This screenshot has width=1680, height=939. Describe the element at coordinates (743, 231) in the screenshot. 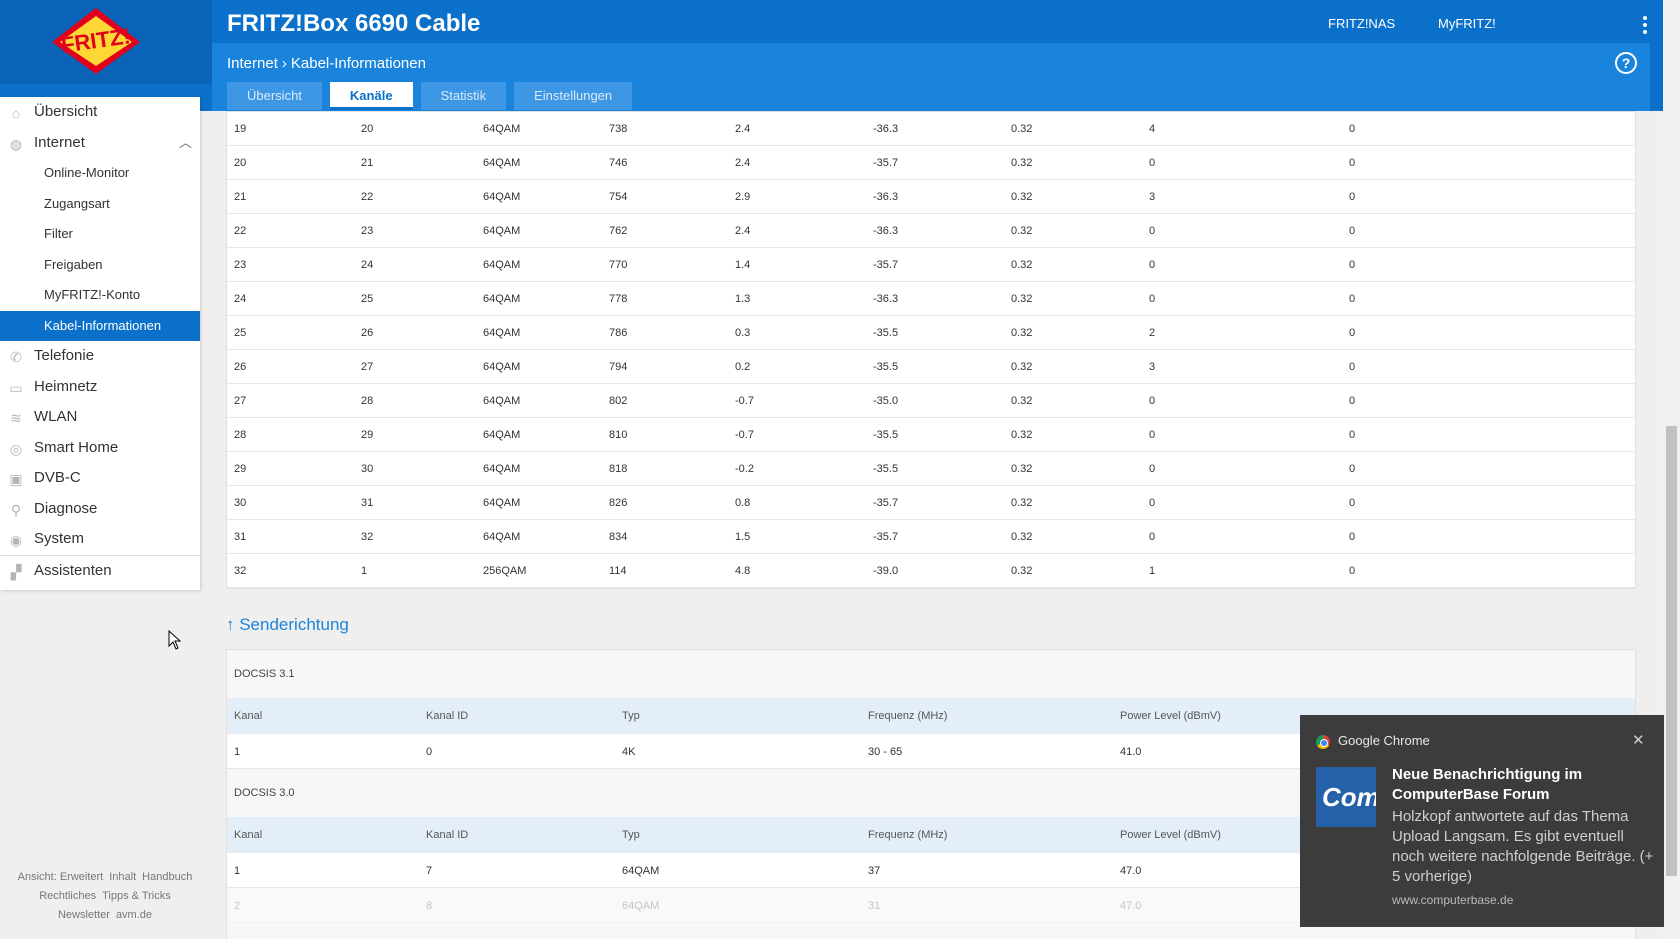

I see `table-cell: 2.4` at that location.